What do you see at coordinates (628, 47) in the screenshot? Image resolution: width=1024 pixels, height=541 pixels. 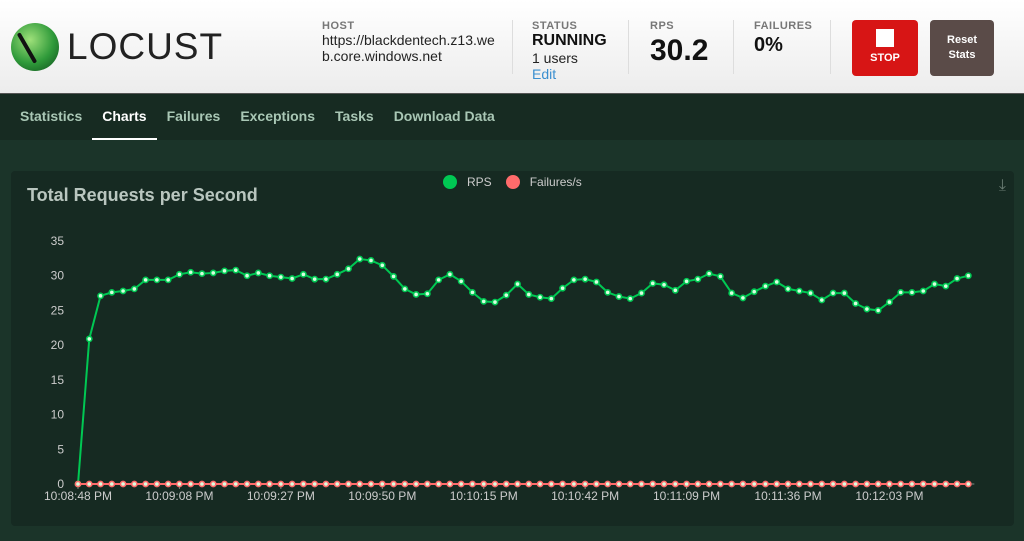 I see `divider` at bounding box center [628, 47].